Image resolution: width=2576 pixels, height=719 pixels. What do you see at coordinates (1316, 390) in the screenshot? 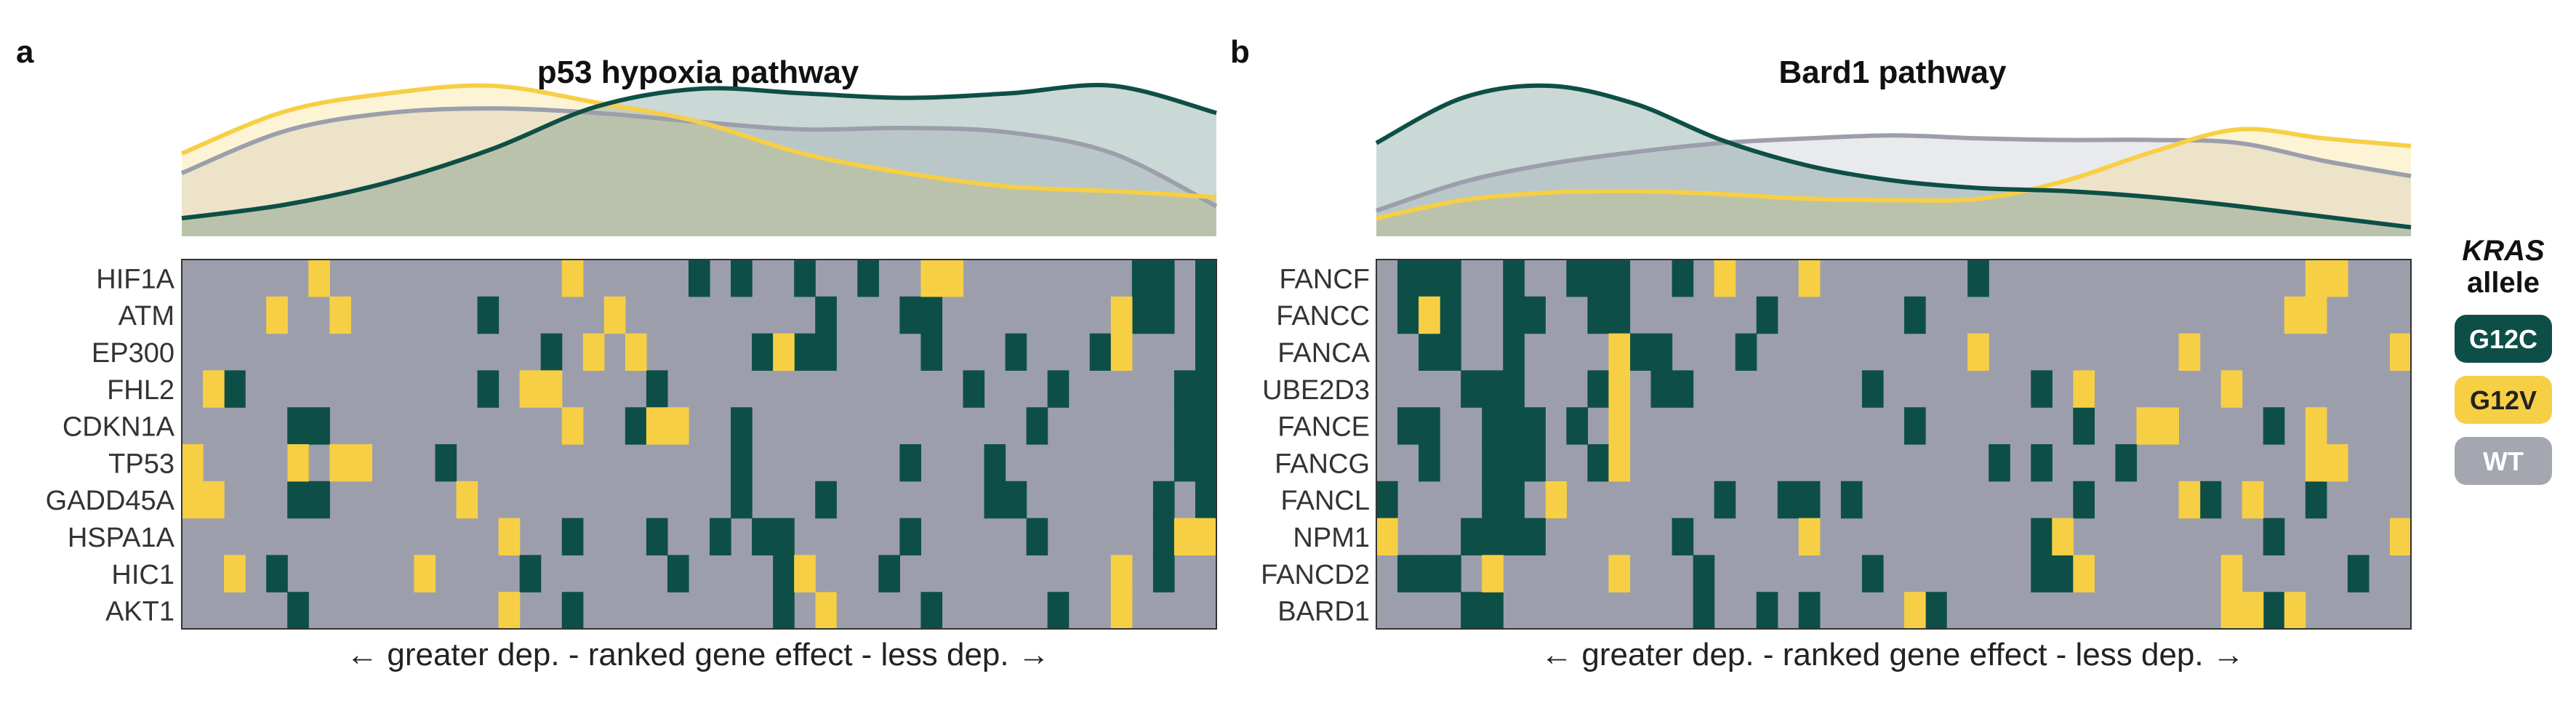
I see `row-label: UBE2D3` at bounding box center [1316, 390].